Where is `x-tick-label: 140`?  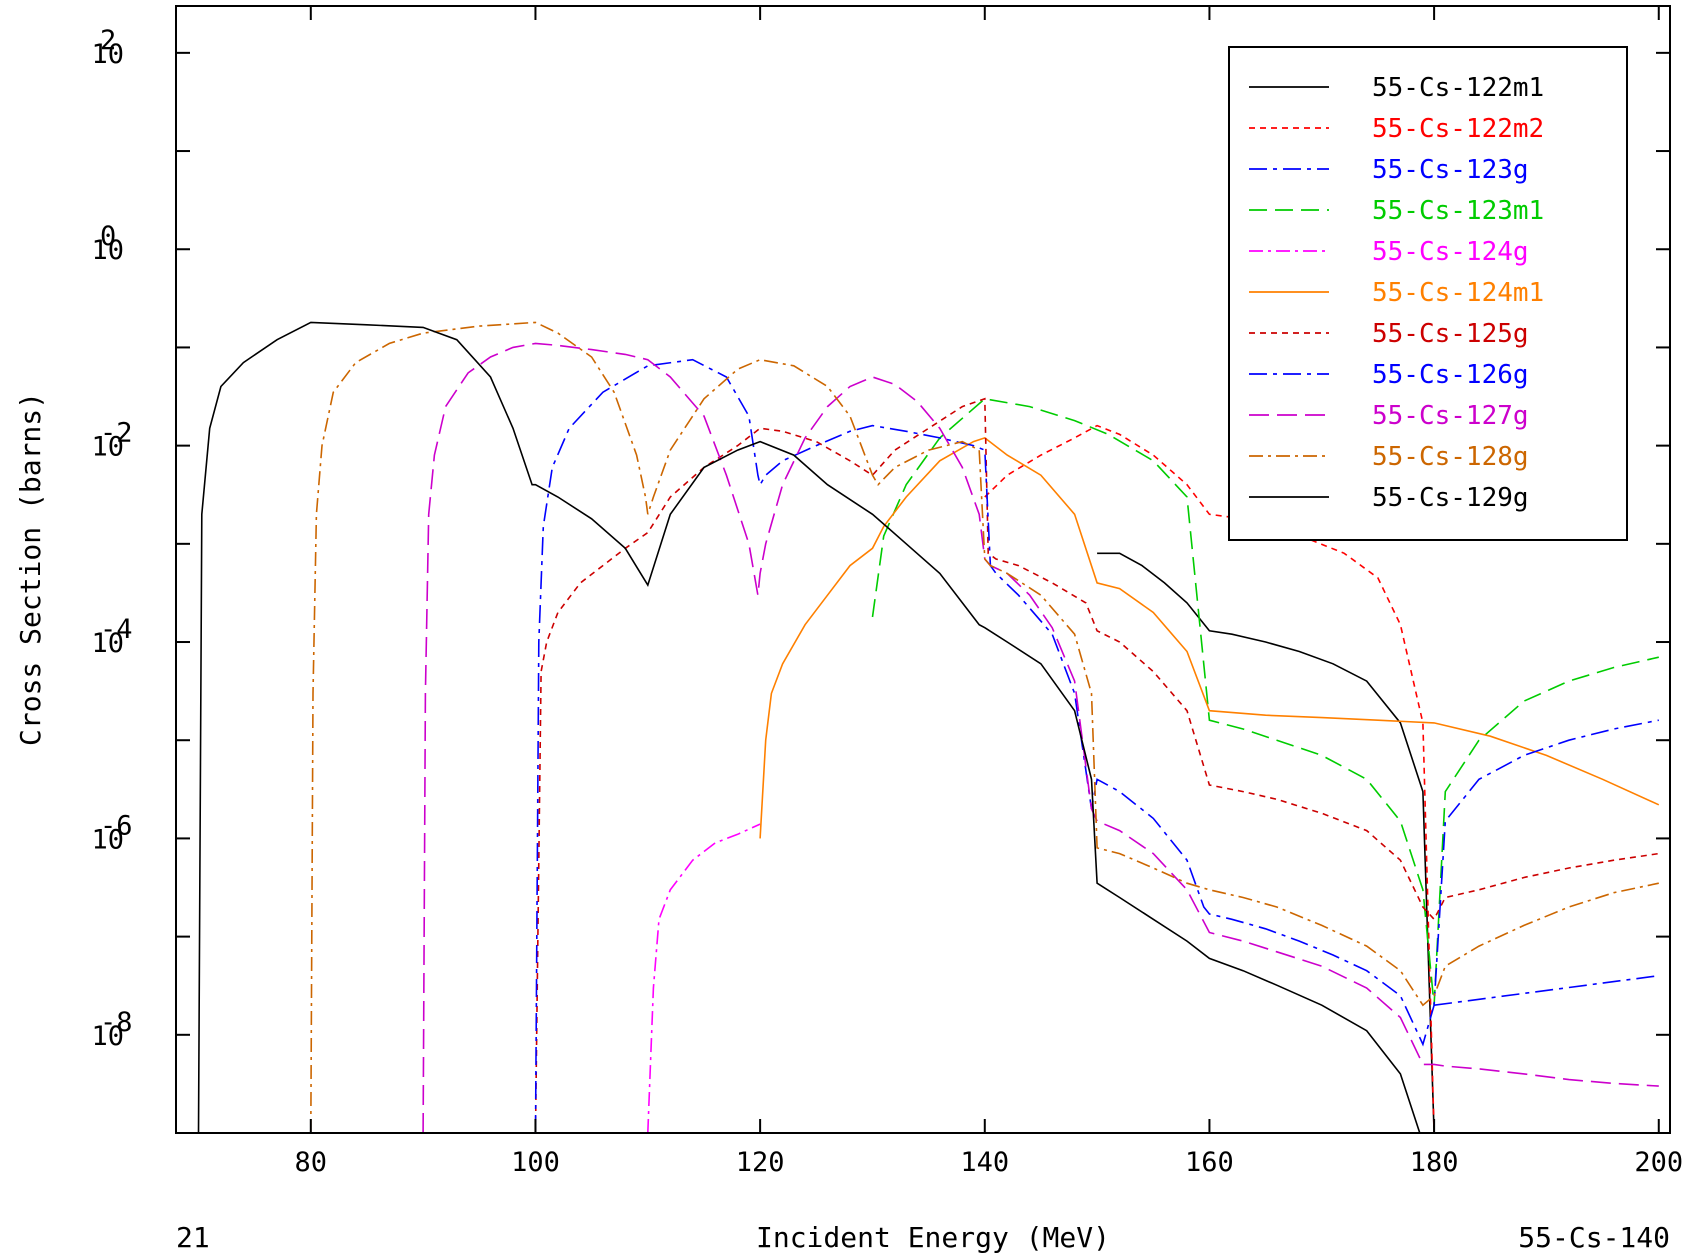 x-tick-label: 140 is located at coordinates (984, 1162).